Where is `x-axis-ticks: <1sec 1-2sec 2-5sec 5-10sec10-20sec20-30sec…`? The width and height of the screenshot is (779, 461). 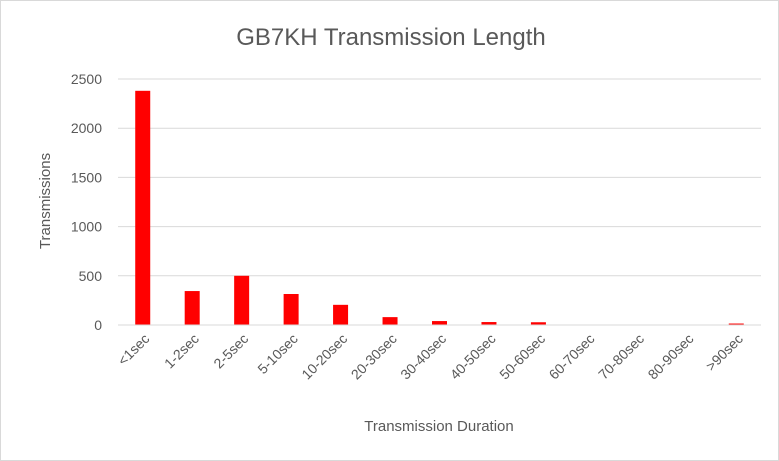 x-axis-ticks: <1sec 1-2sec 2-5sec 5-10sec10-20sec20-30sec… is located at coordinates (430, 356).